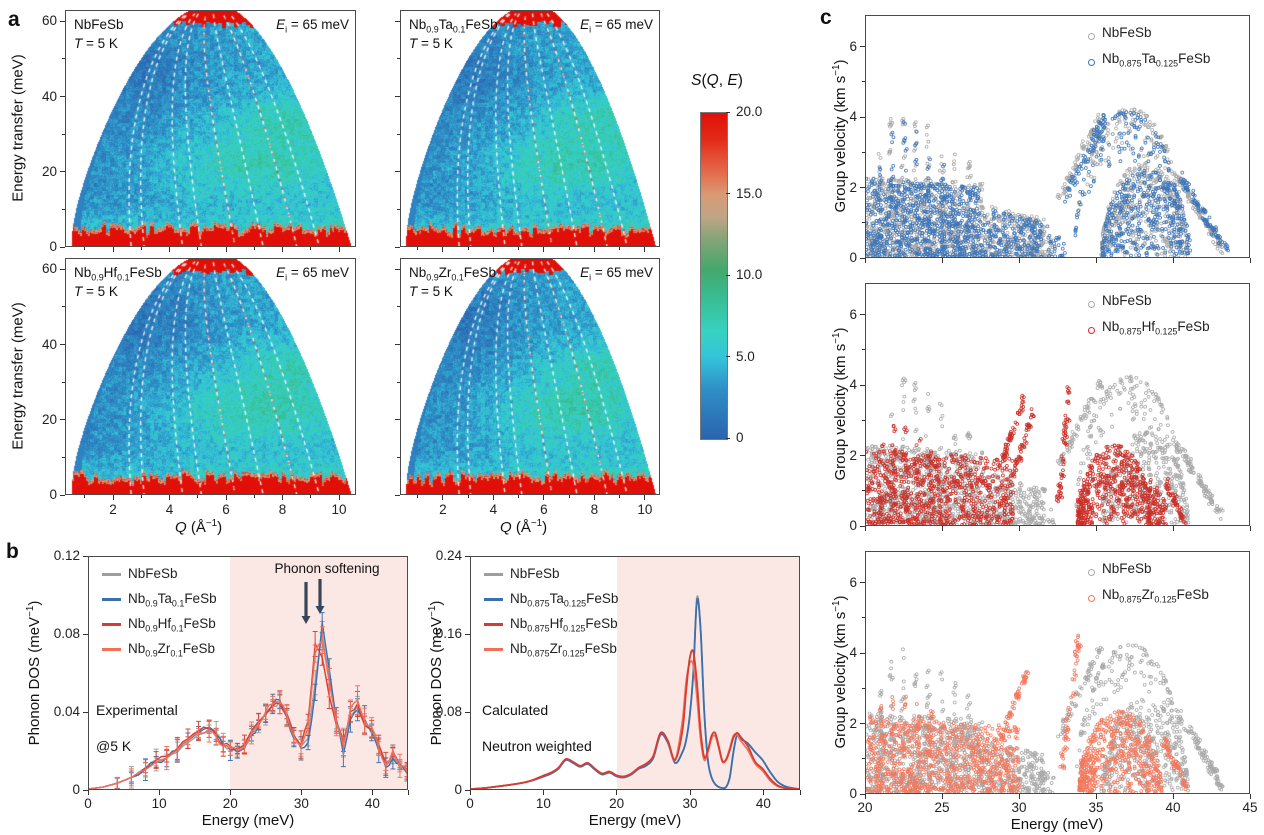  What do you see at coordinates (453, 274) in the screenshot?
I see `sample-label: Nb0.9Zr0.1FeSb` at bounding box center [453, 274].